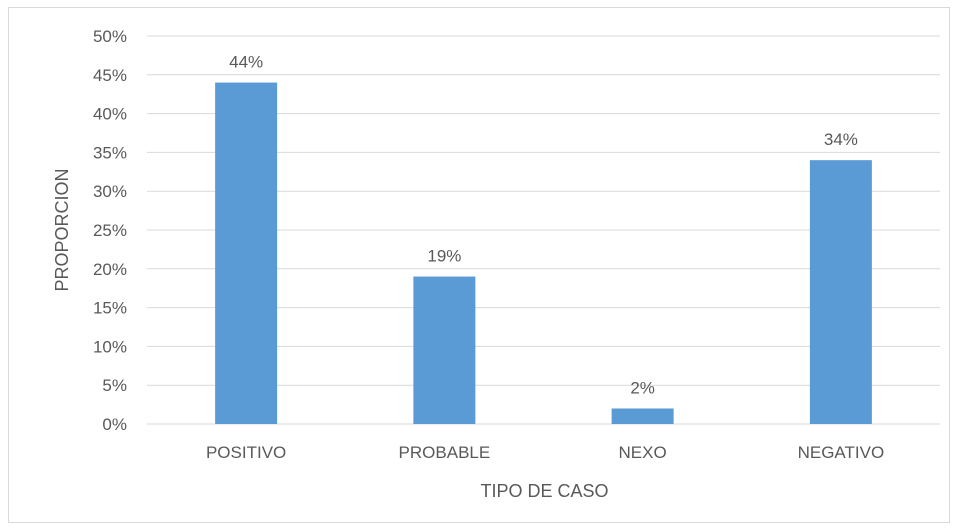 The width and height of the screenshot is (957, 530). Describe the element at coordinates (110, 269) in the screenshot. I see `y-tick-label: 20%` at that location.